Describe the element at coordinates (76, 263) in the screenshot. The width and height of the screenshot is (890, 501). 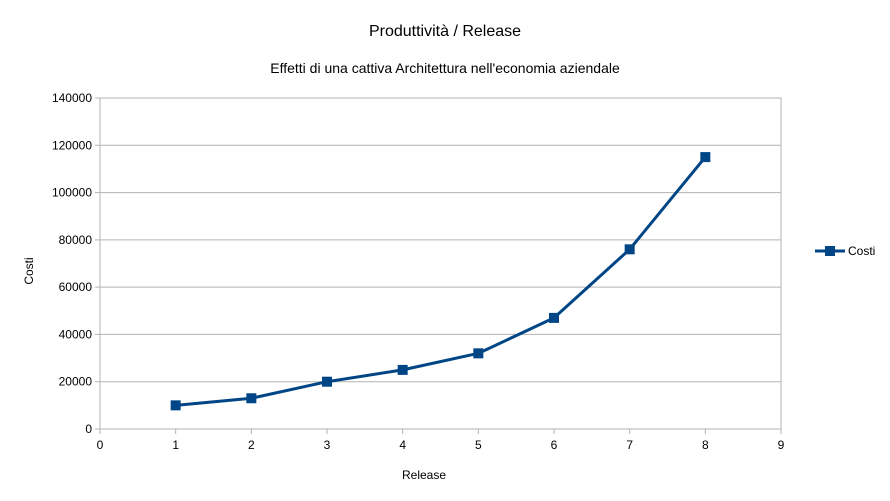
I see `y-axis-ticks: 0 20000 40000 60000 80000 100000 120000 140000` at that location.